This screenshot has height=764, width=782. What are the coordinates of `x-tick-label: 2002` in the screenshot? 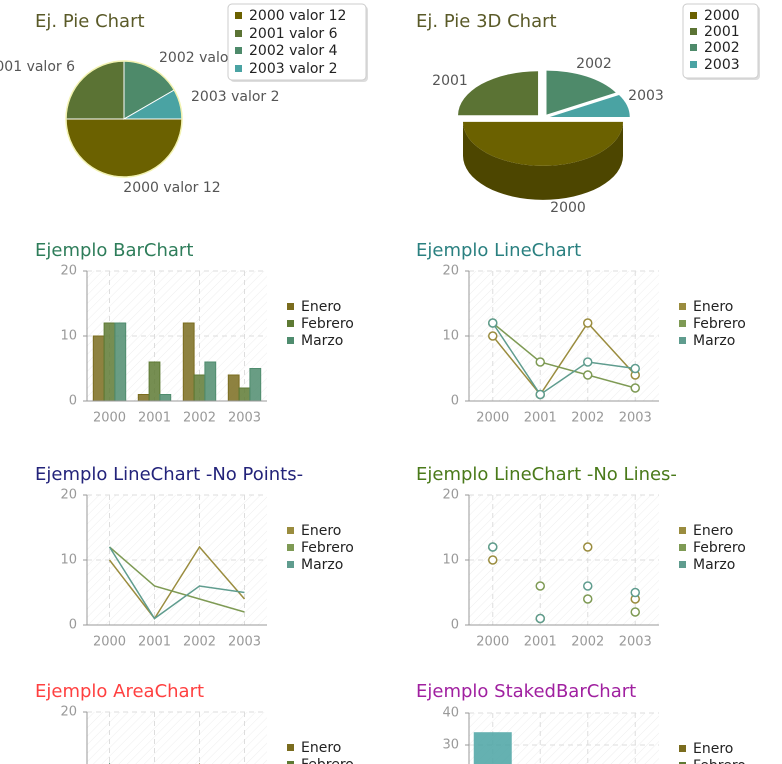 It's located at (199, 418).